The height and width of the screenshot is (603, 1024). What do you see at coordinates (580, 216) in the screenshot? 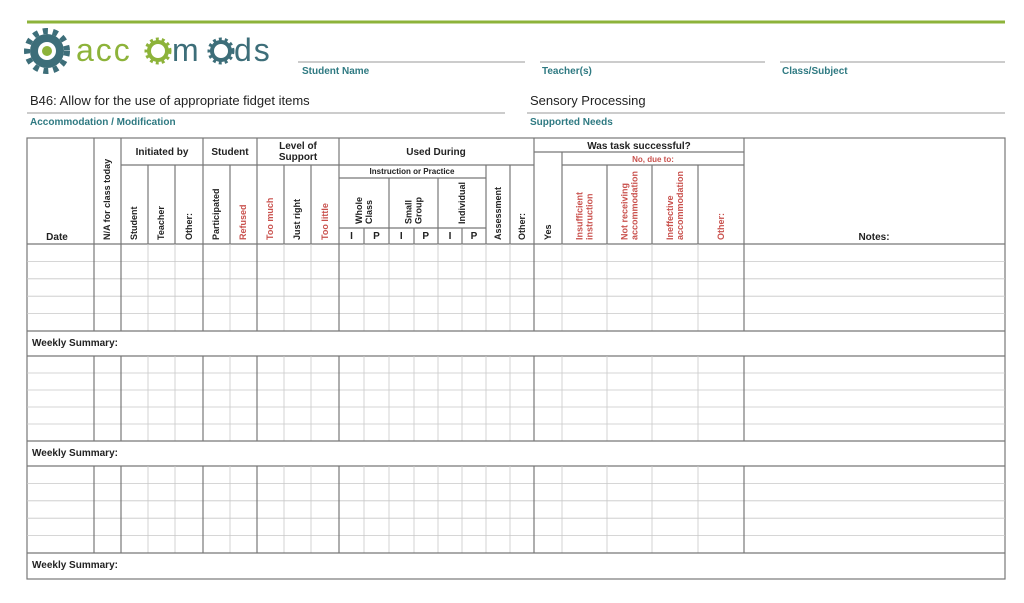
I see `column-label: Insufficient` at bounding box center [580, 216].